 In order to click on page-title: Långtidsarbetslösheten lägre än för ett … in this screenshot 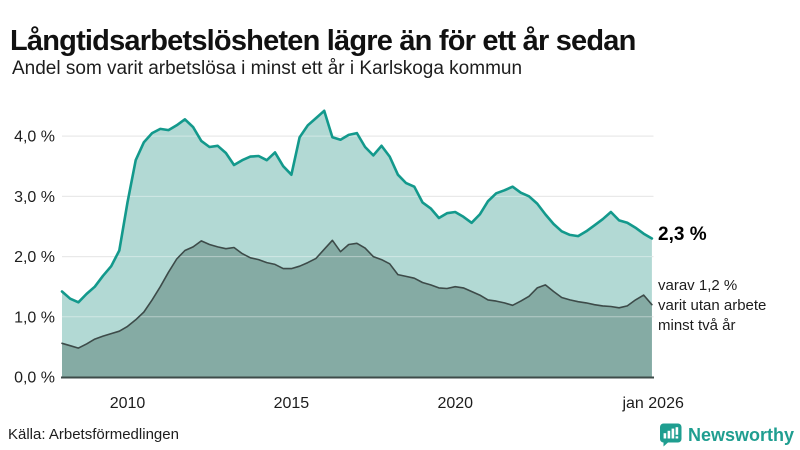, I will do `click(323, 41)`.